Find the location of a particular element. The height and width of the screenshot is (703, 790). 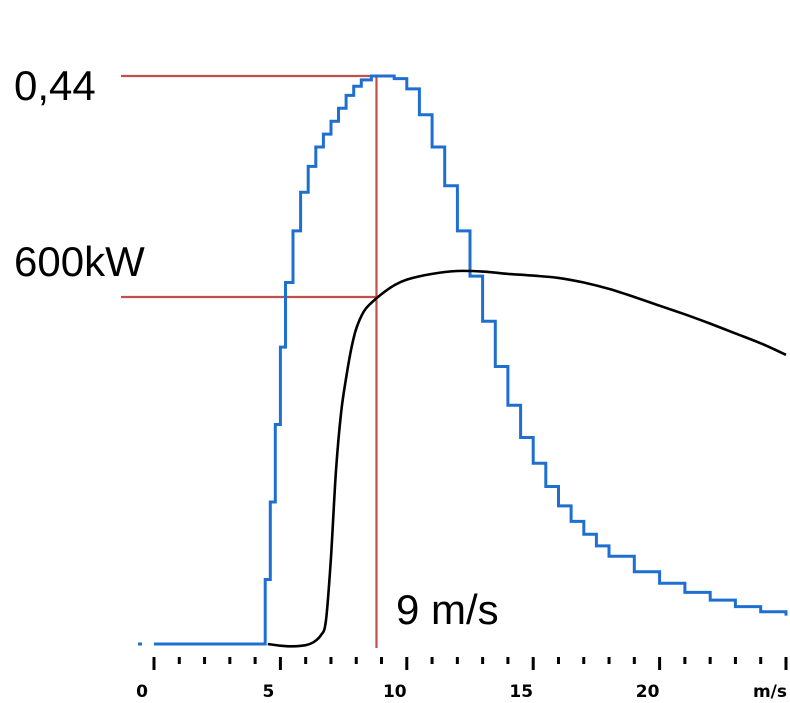

x-tick-label: 20 is located at coordinates (648, 692).